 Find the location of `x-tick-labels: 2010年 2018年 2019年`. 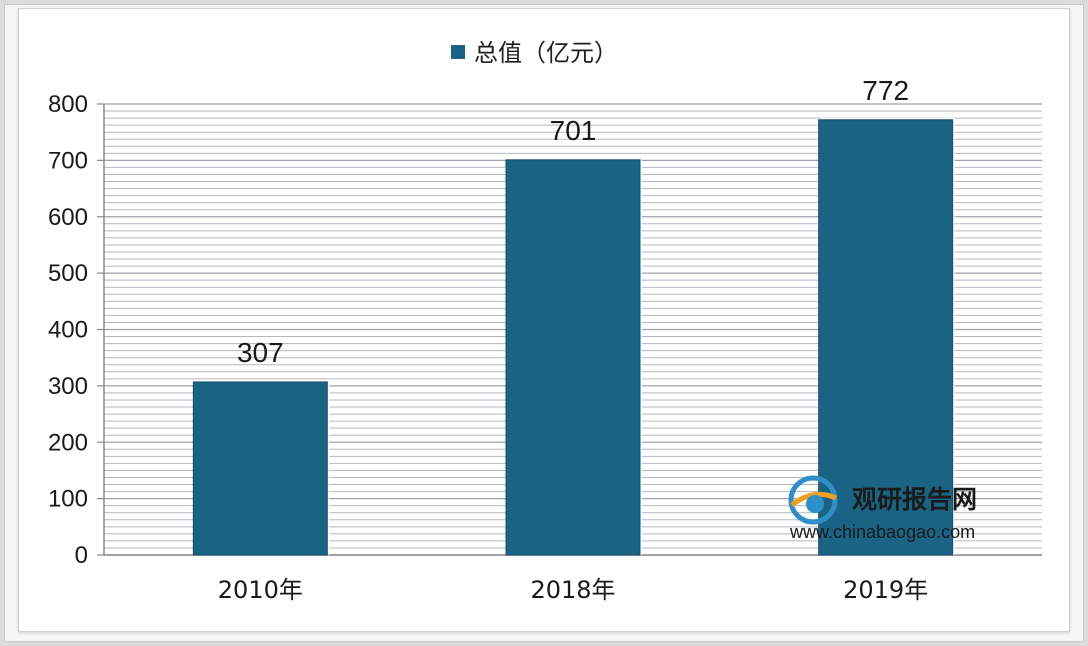

x-tick-labels: 2010年 2018年 2019年 is located at coordinates (573, 590).